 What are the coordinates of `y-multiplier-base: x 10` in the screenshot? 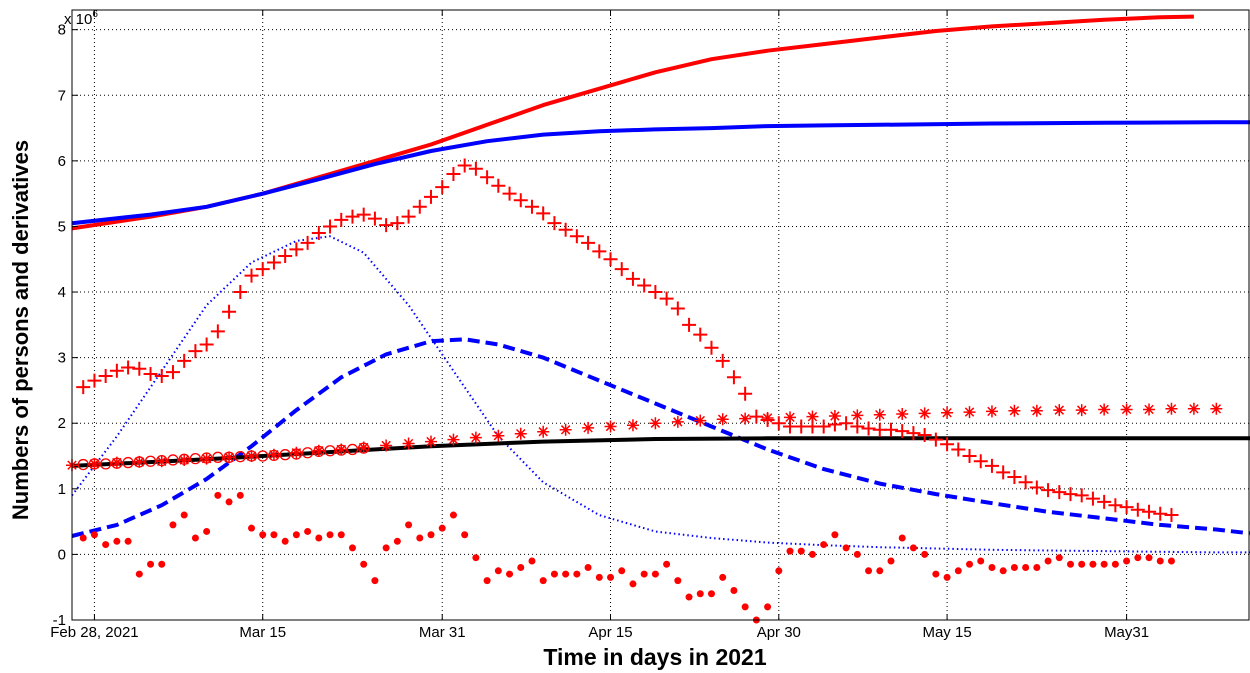 It's located at (78, 19).